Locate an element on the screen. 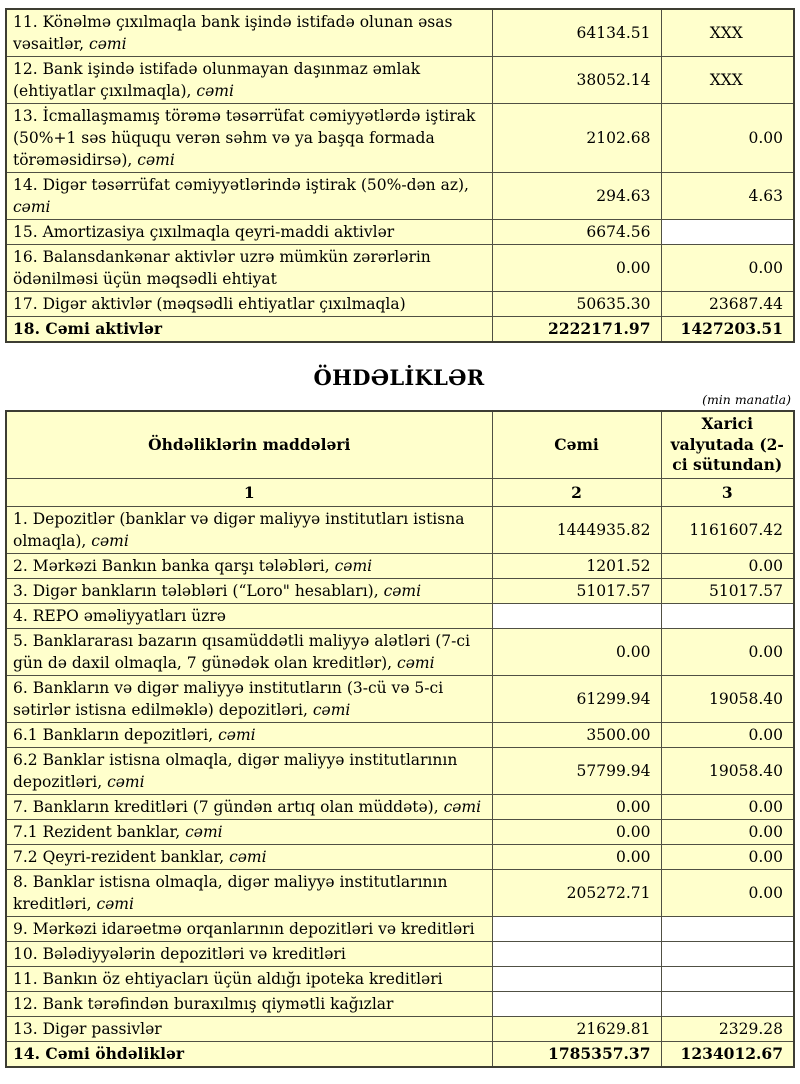 This screenshot has width=800, height=1084. row-label-cell: 6.1 Bankların depozitləri, cəmi is located at coordinates (249, 735).